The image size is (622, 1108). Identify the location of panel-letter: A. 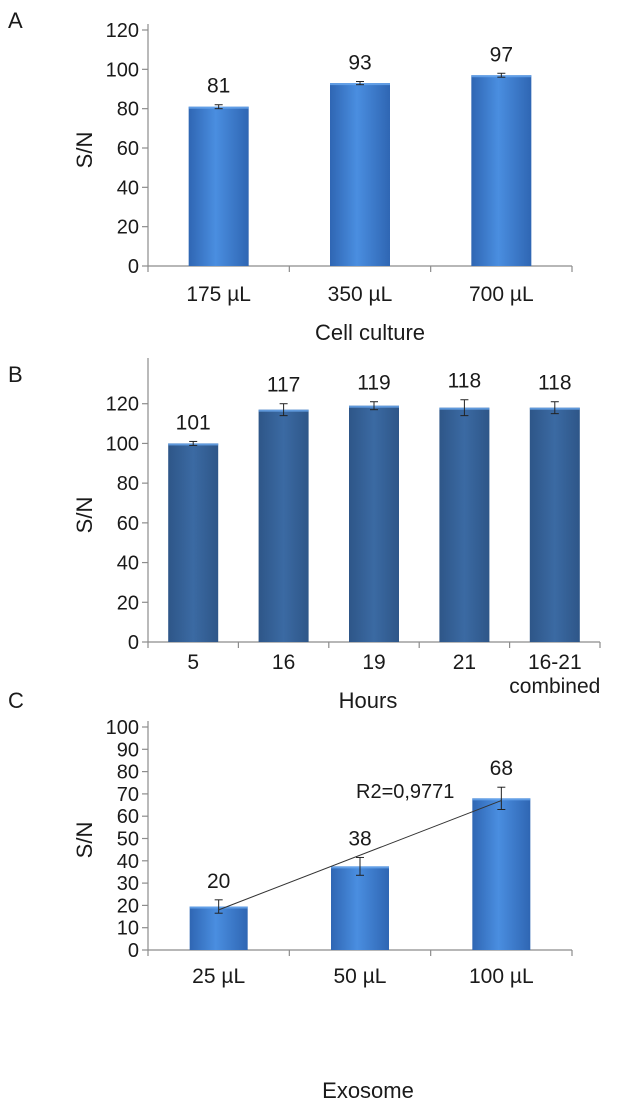
(15, 20).